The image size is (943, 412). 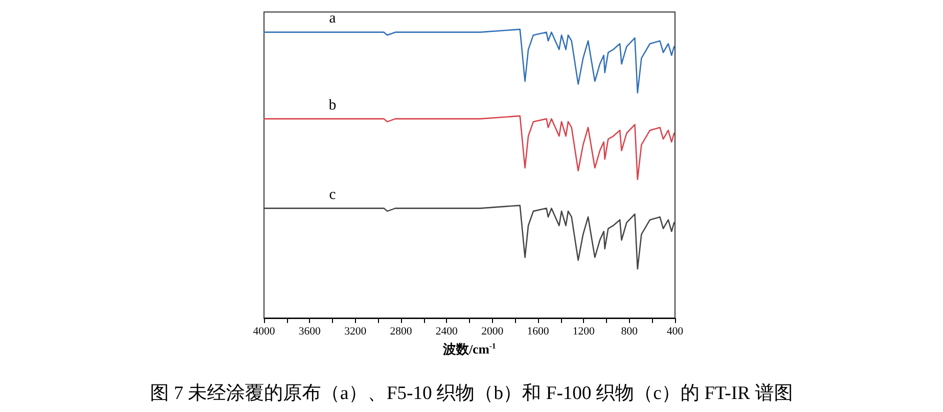 I want to click on x-tick-label: 4000, so click(x=264, y=332).